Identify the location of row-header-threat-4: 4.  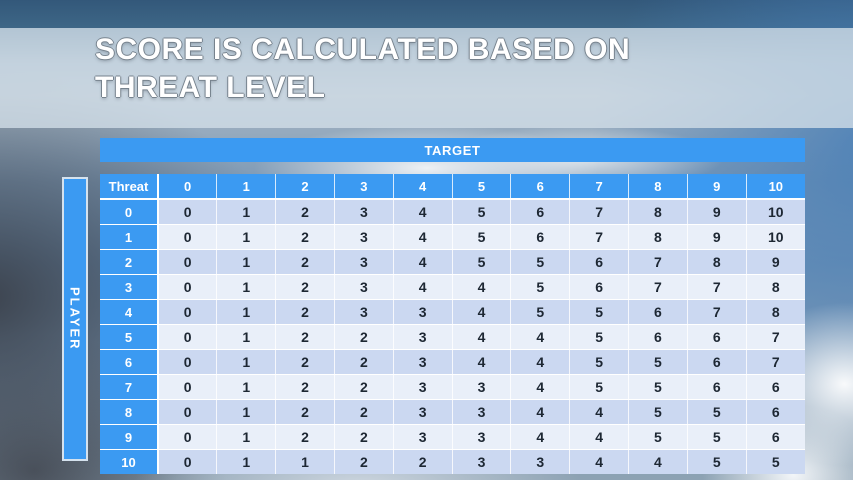
(129, 312).